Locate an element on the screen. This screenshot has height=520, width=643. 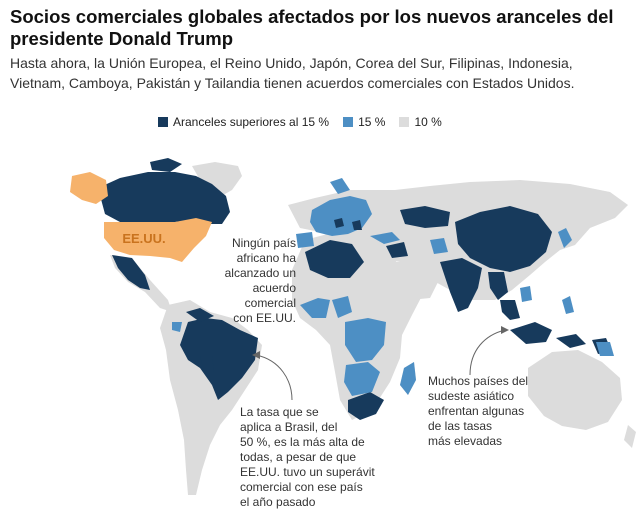
legend-item-high: Aranceles superiores al 15 % is located at coordinates (243, 122).